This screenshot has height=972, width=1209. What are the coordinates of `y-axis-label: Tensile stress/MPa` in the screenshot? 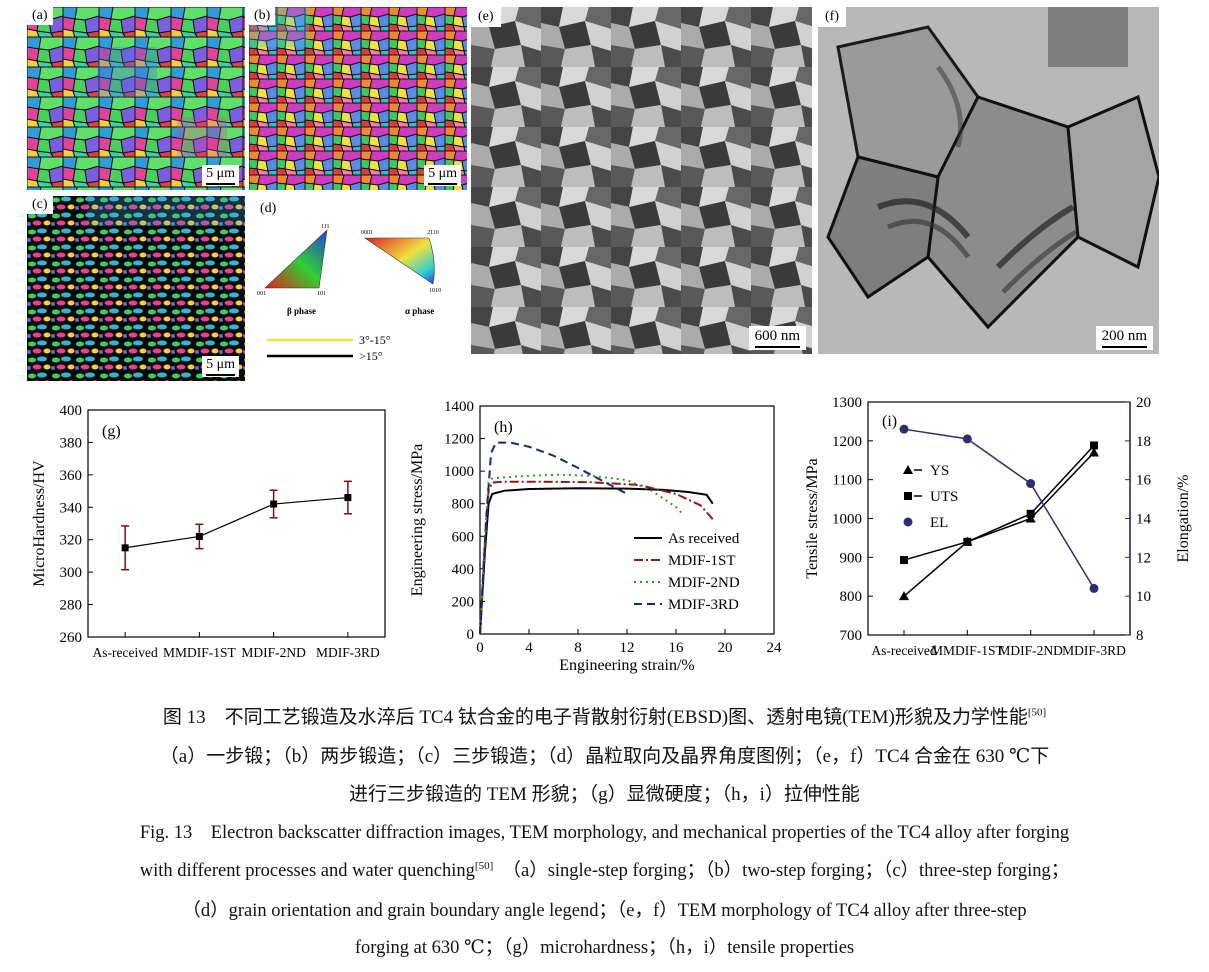 It's located at (812, 518).